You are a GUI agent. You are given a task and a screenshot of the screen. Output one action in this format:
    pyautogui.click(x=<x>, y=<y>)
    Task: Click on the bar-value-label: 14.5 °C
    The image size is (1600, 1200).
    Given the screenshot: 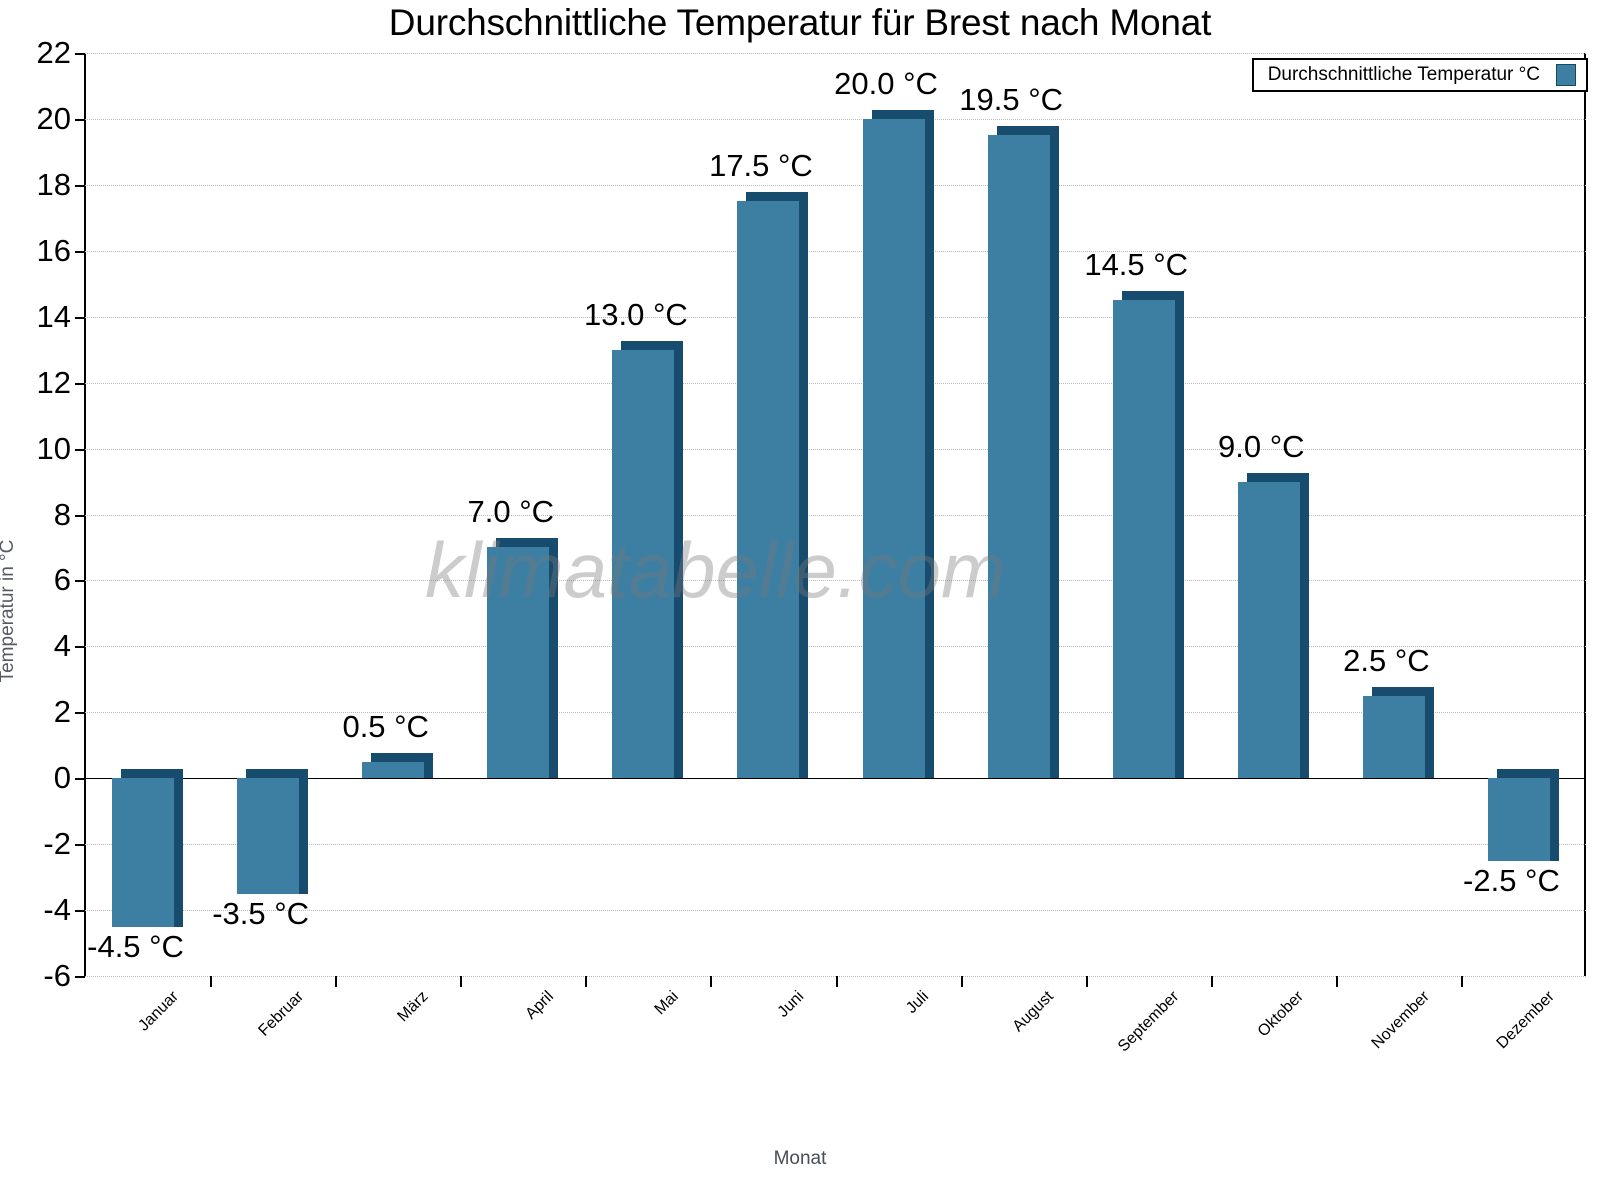 What is the action you would take?
    pyautogui.click(x=1136, y=265)
    